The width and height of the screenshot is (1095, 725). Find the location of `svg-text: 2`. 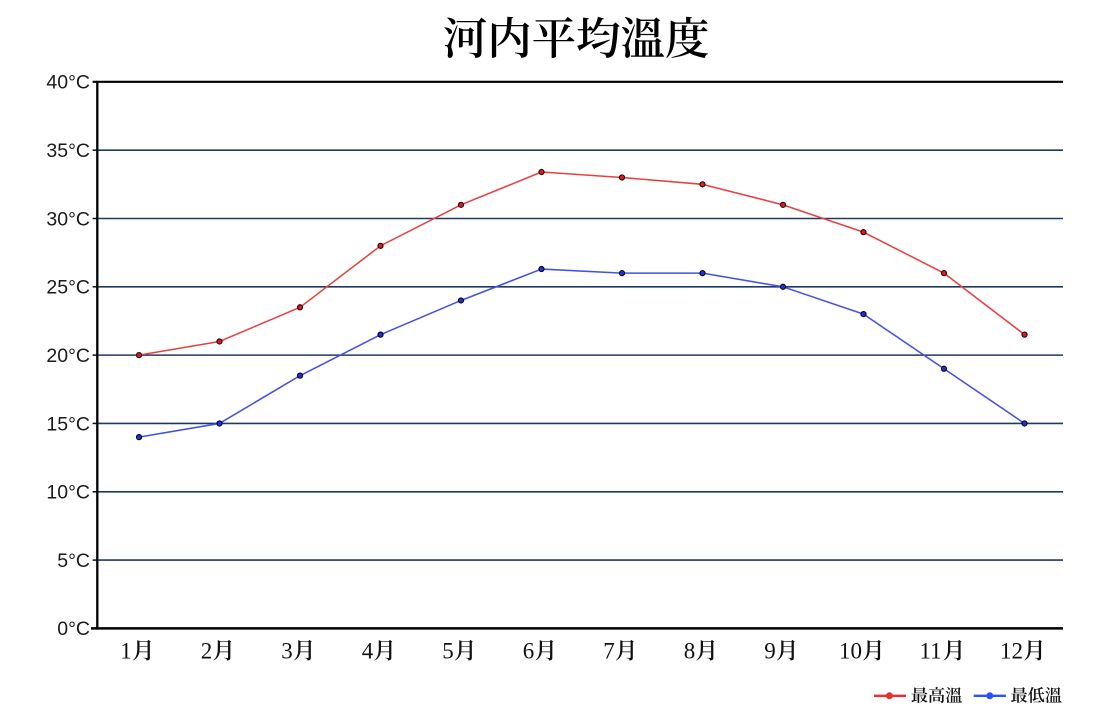

svg-text: 2 is located at coordinates (207, 651).